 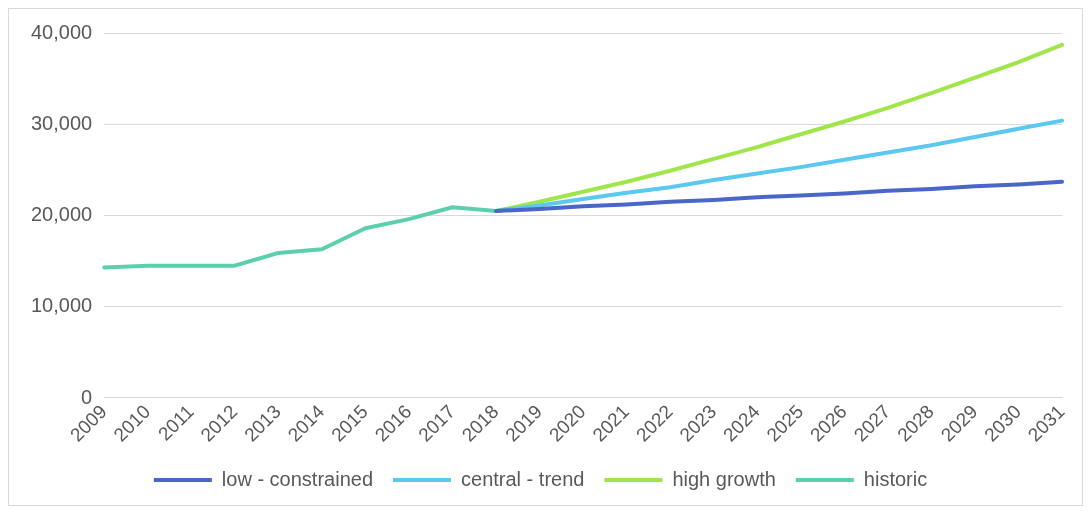 What do you see at coordinates (523, 478) in the screenshot?
I see `legend-label: central - trend` at bounding box center [523, 478].